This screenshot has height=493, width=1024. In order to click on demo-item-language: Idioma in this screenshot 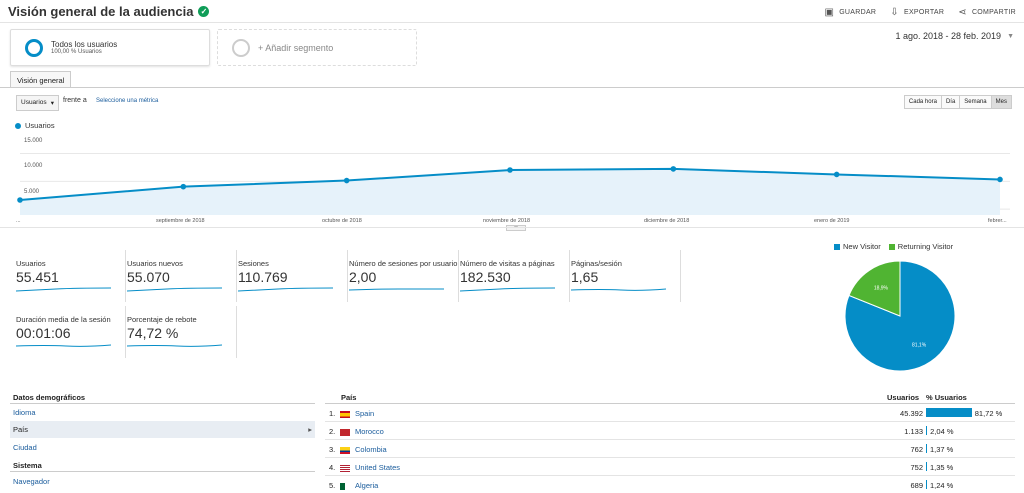, I will do `click(24, 412)`.